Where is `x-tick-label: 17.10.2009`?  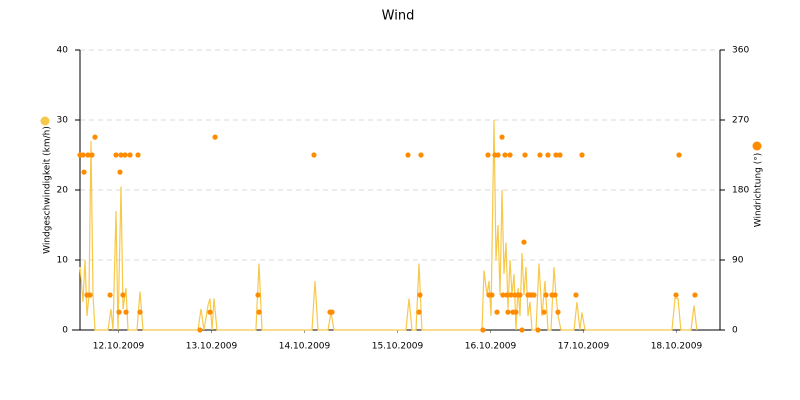
x-tick-label: 17.10.2009 is located at coordinates (584, 347).